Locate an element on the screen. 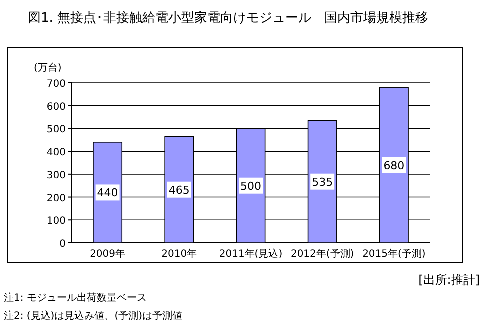 This screenshot has width=500, height=331. y-tick-label: 600 is located at coordinates (56, 107).